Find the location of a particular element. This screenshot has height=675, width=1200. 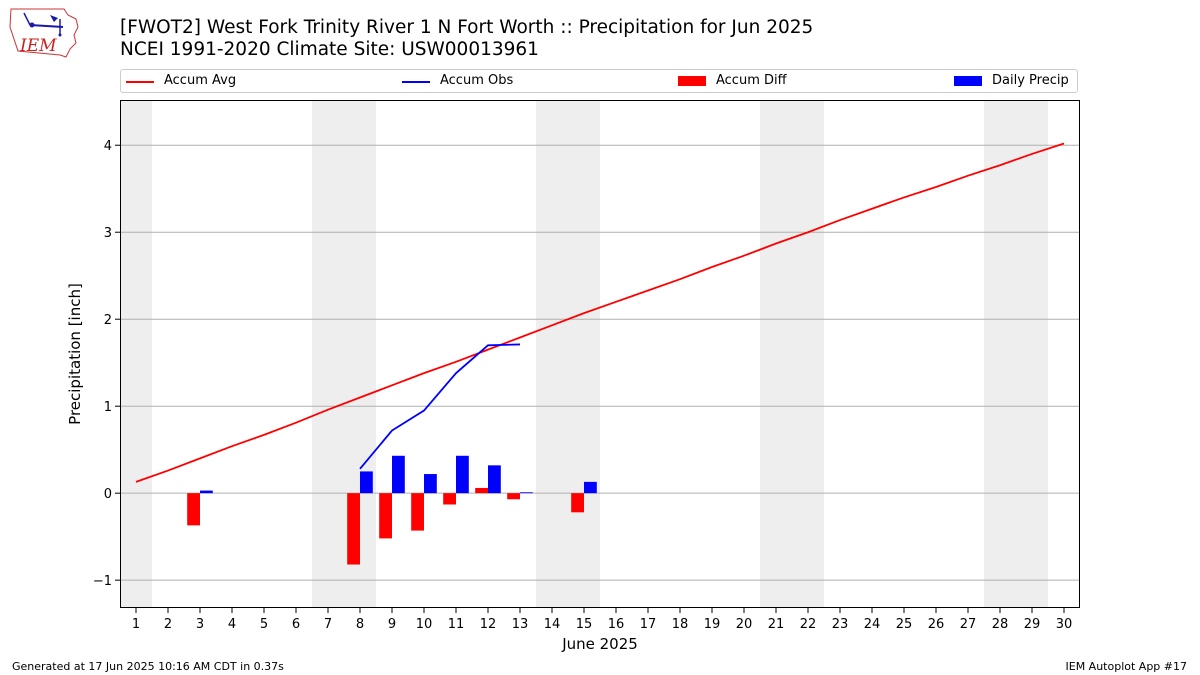

legend-swatch-accum-obs is located at coordinates (416, 82).